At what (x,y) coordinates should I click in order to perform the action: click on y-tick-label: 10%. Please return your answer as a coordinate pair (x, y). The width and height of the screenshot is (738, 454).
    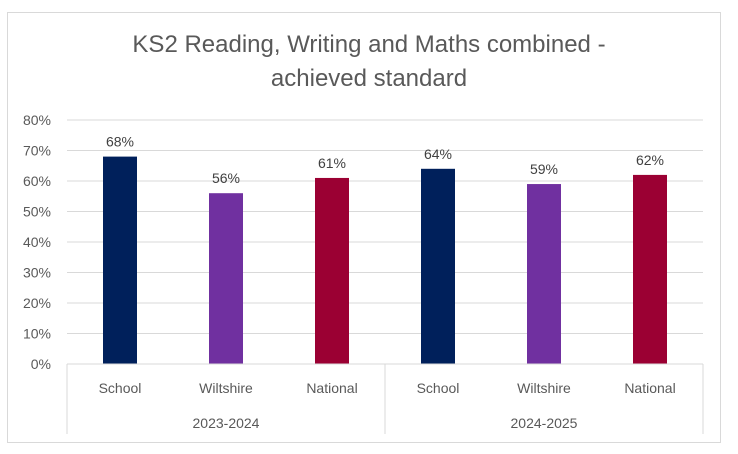
    Looking at the image, I should click on (37, 334).